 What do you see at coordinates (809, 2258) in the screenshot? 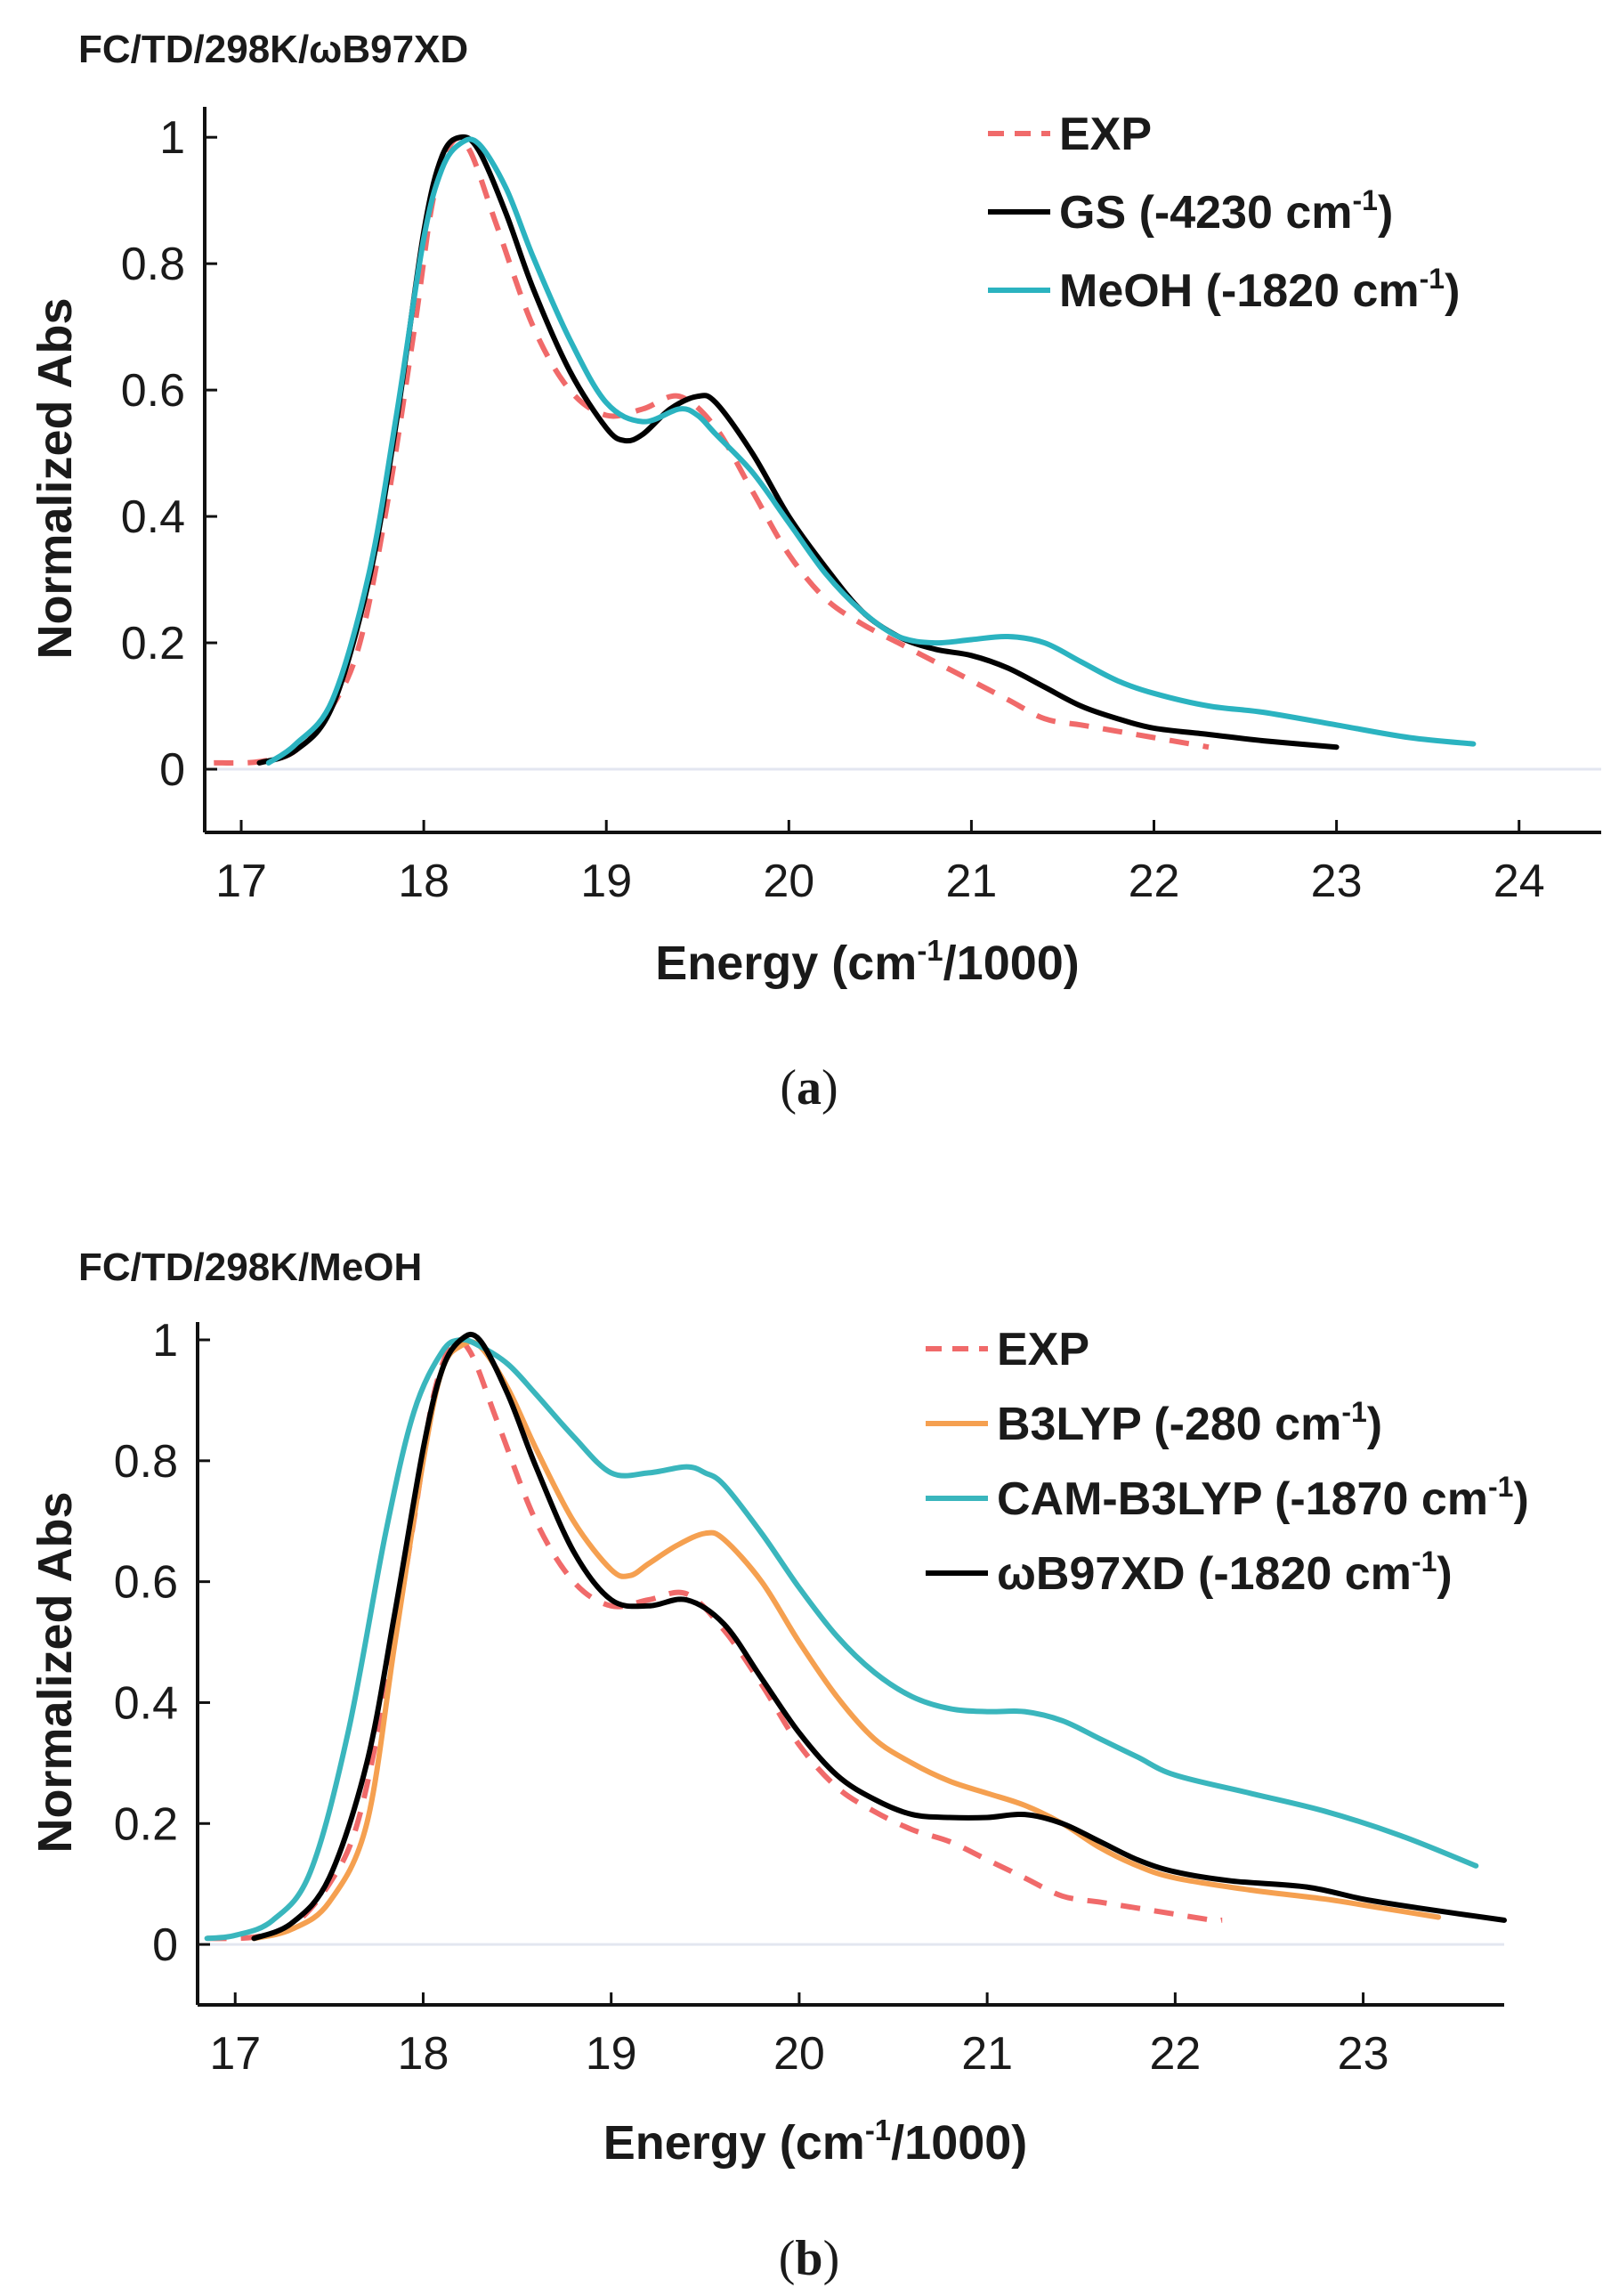
I see `panel-caption: (b)` at bounding box center [809, 2258].